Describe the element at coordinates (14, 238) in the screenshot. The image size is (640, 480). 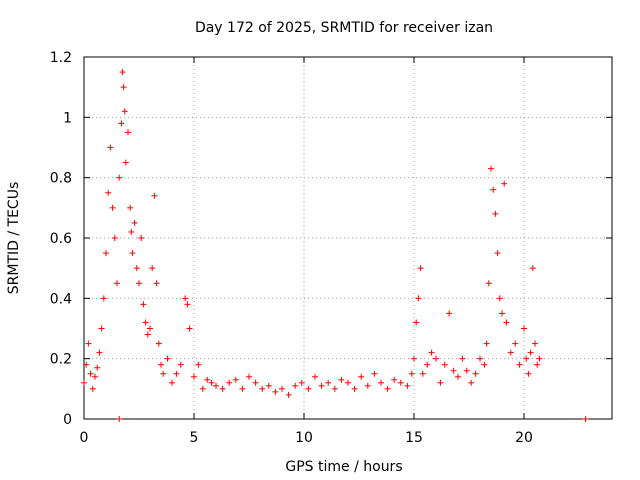
I see `y-axis-label: SRMTID / TECUs` at that location.